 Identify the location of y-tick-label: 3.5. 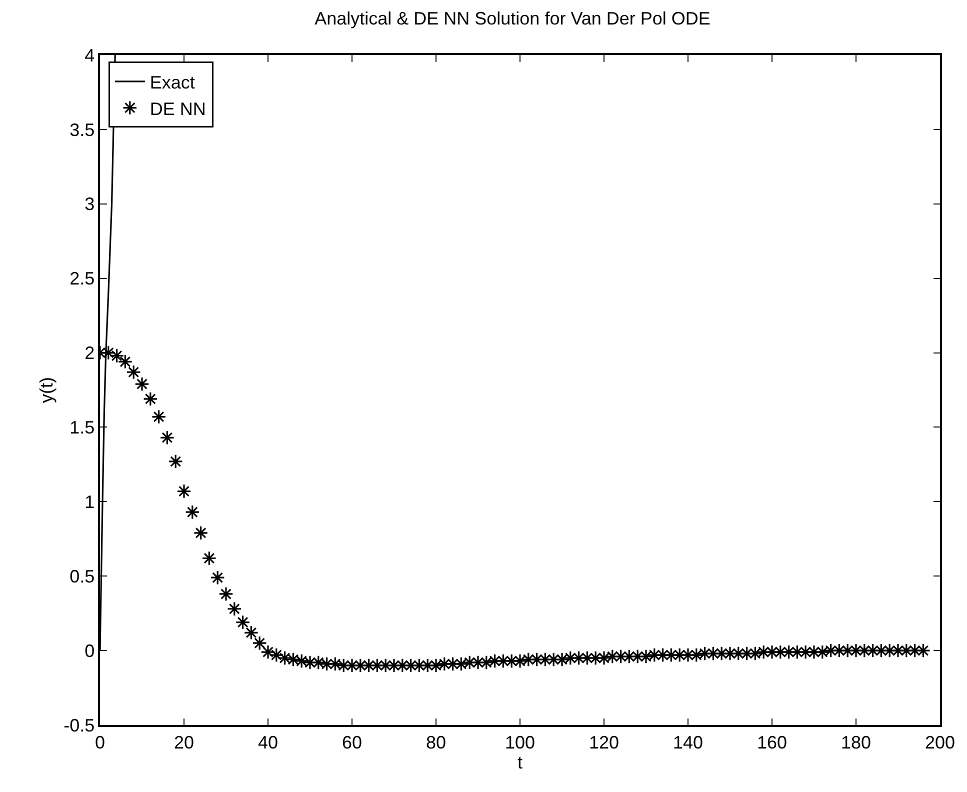
(82, 130).